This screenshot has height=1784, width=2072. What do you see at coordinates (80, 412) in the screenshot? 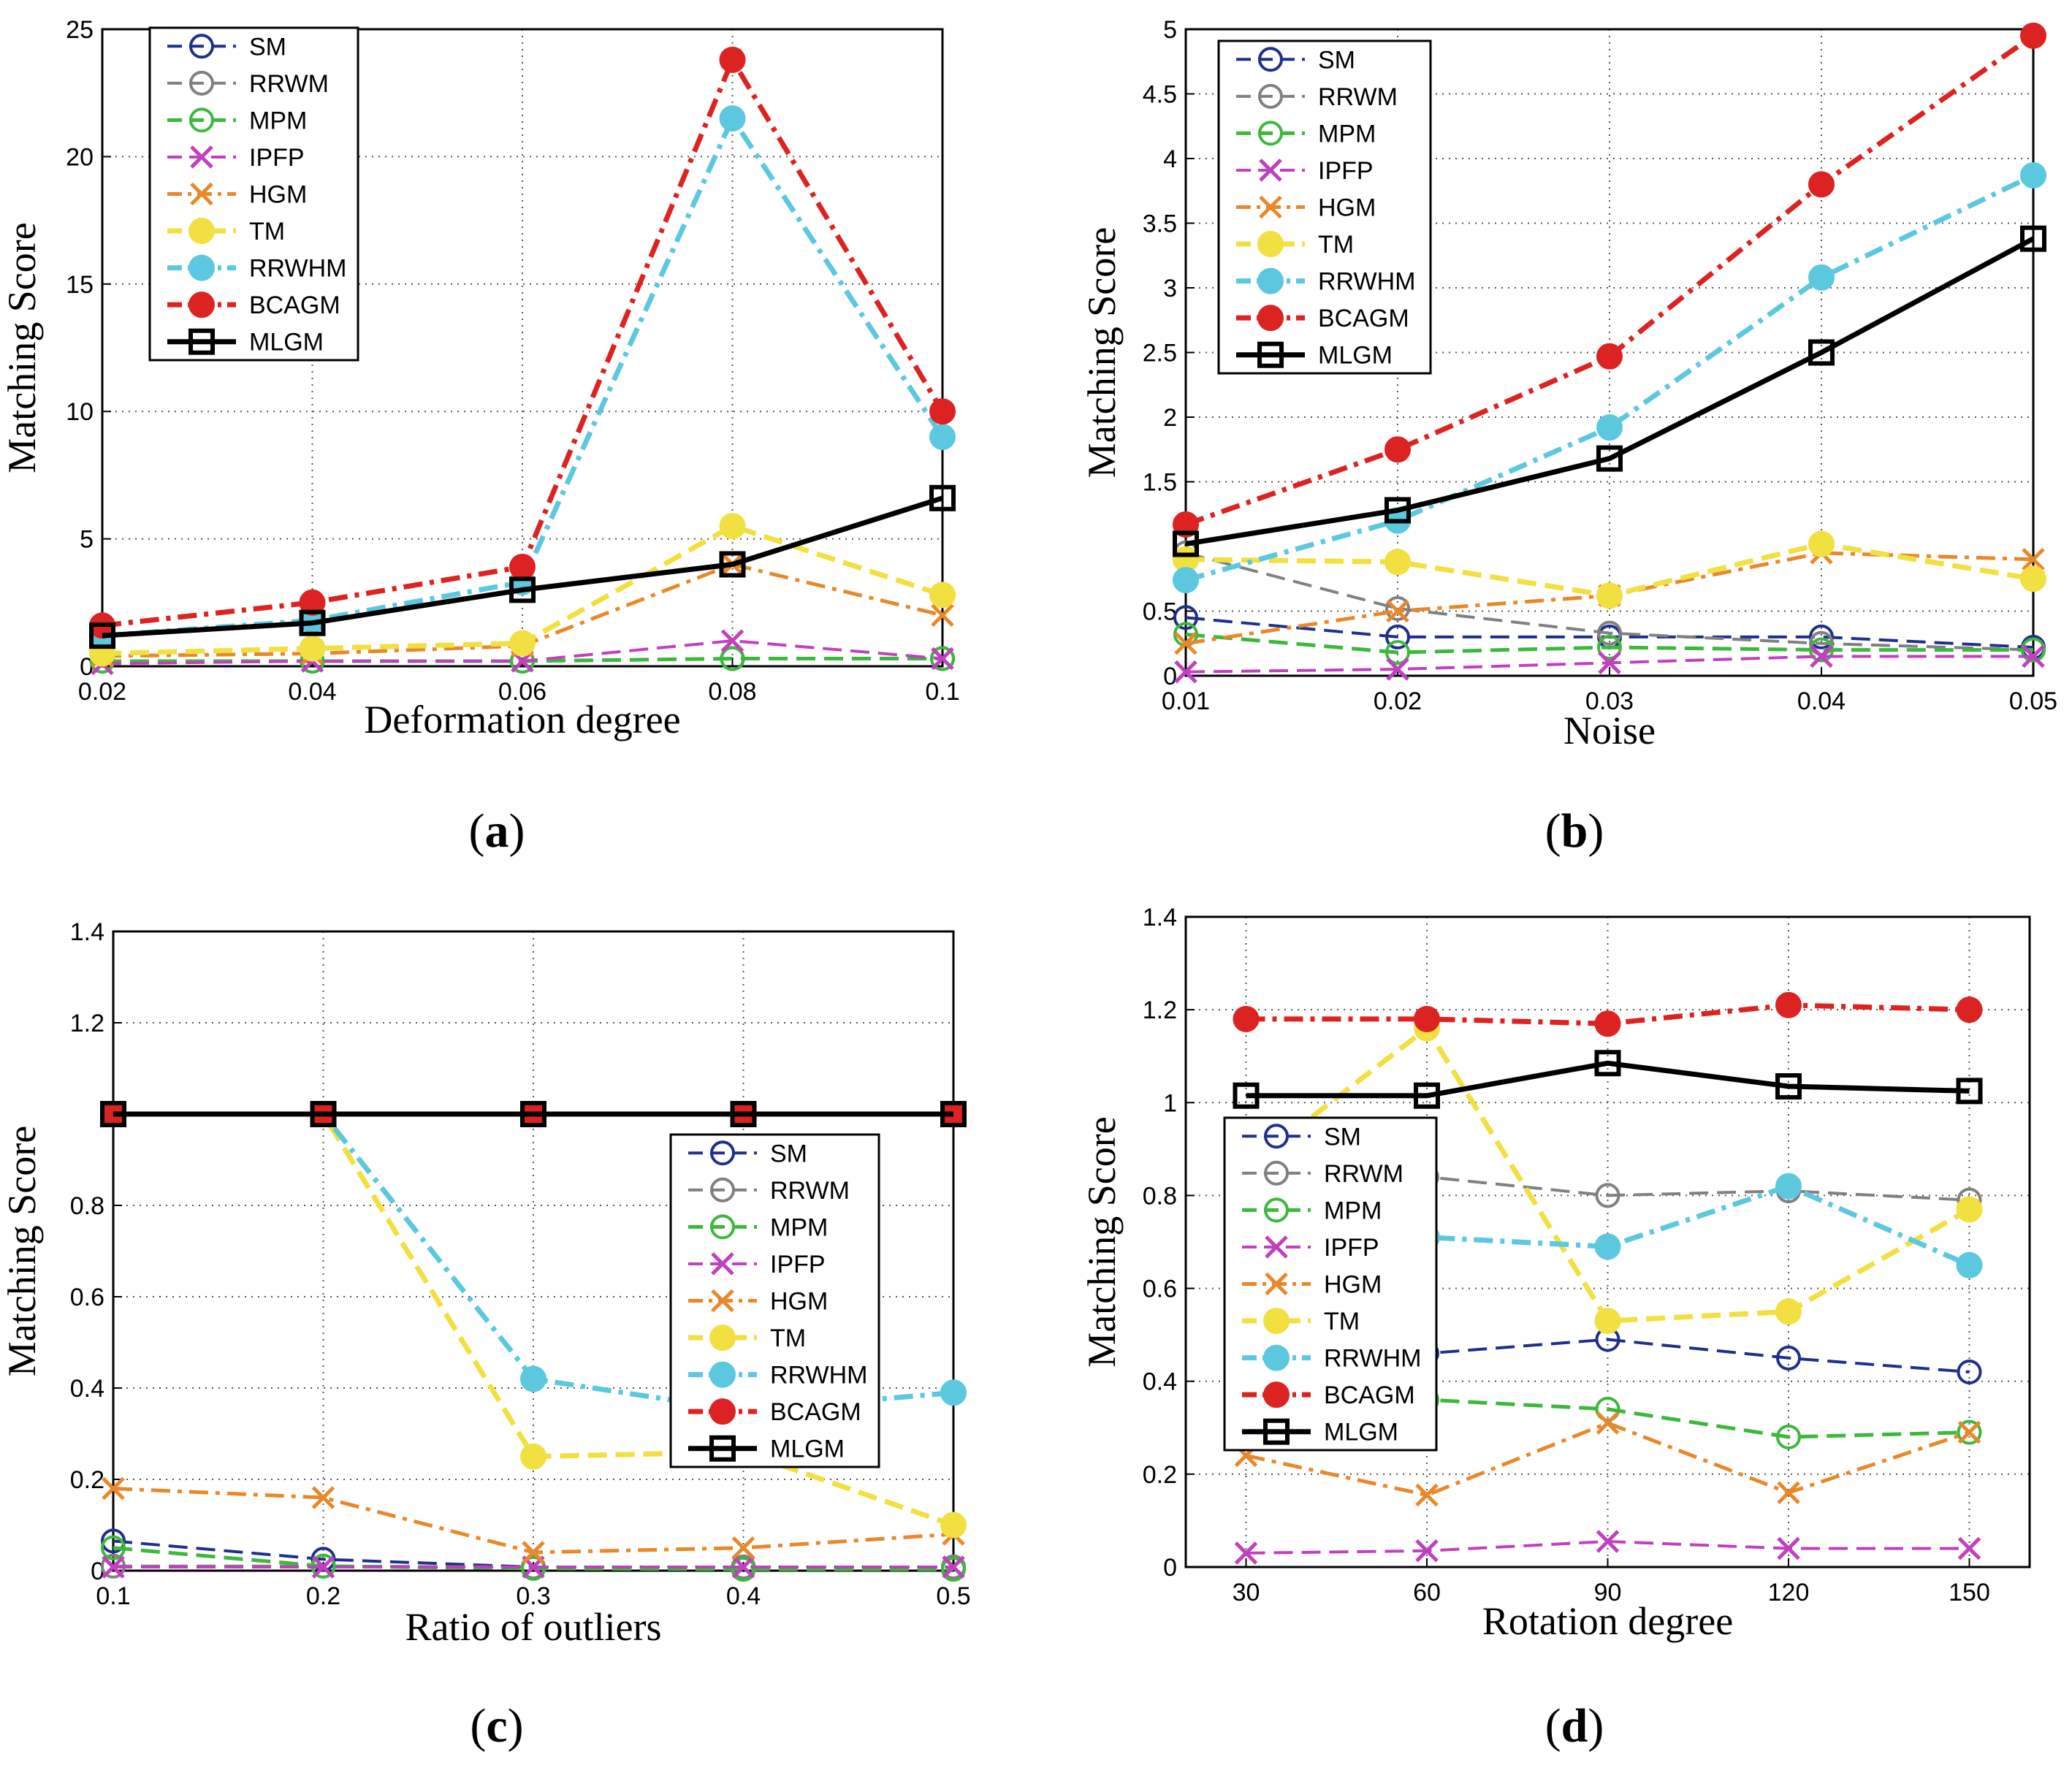
I see `y-tick-label: 10` at bounding box center [80, 412].